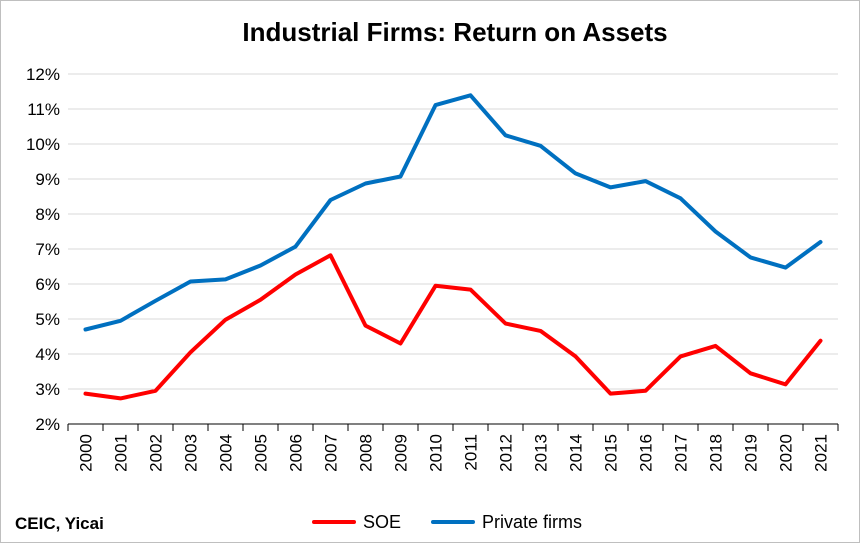 The height and width of the screenshot is (543, 860). Describe the element at coordinates (47, 319) in the screenshot. I see `y-tick-label: 5%` at that location.